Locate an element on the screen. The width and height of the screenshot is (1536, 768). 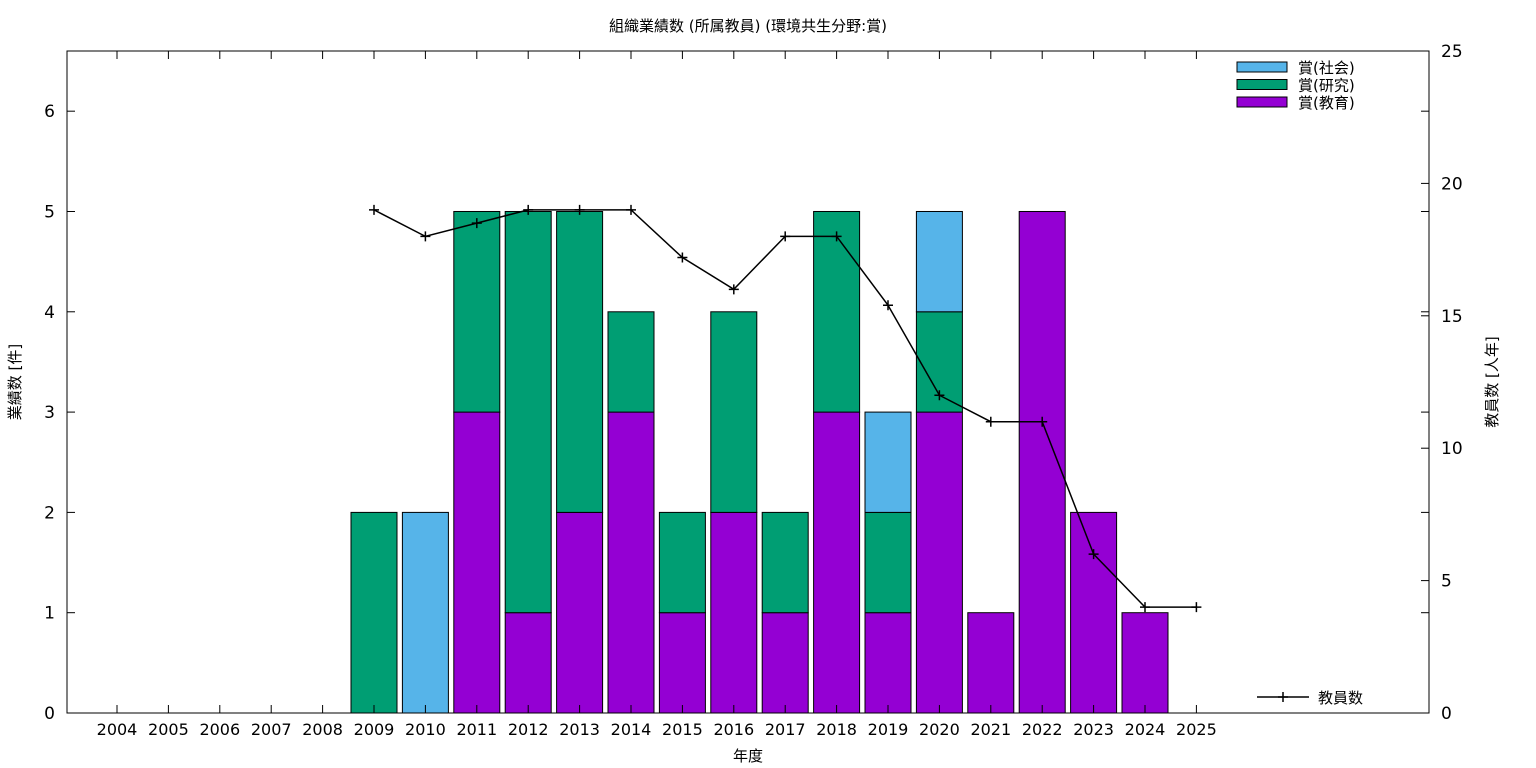
y-tick-label: 3 is located at coordinates (49, 413).